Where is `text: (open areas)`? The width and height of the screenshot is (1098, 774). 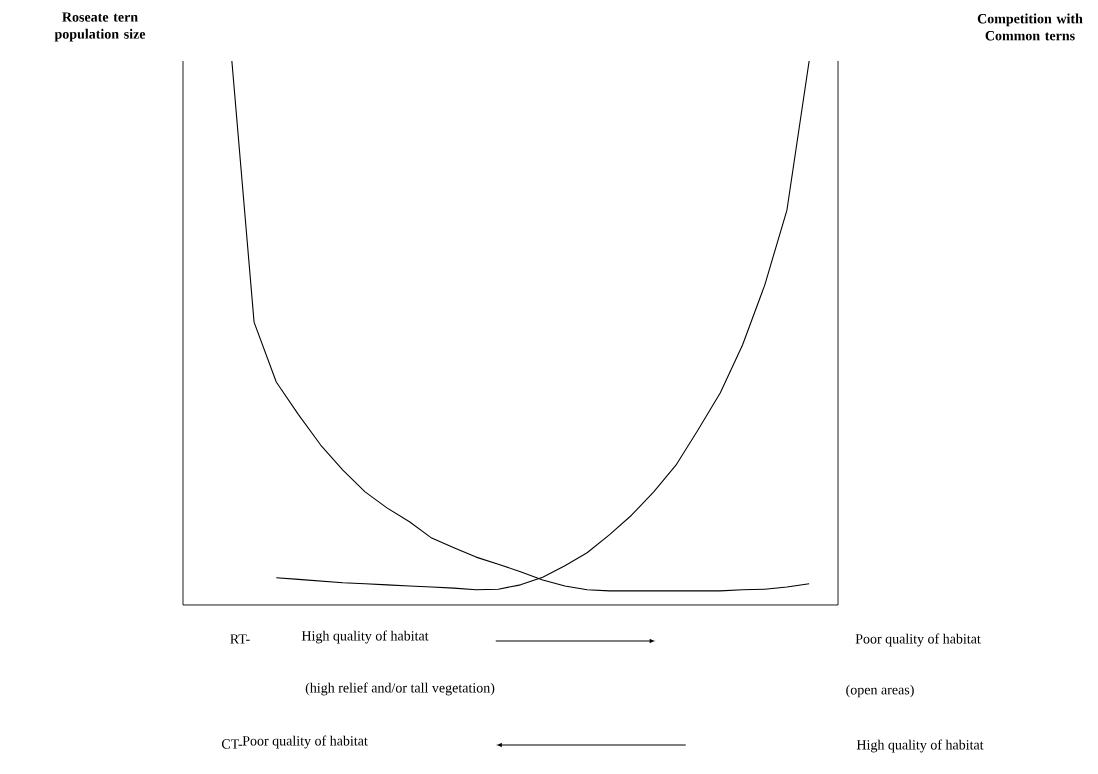 text: (open areas) is located at coordinates (880, 691).